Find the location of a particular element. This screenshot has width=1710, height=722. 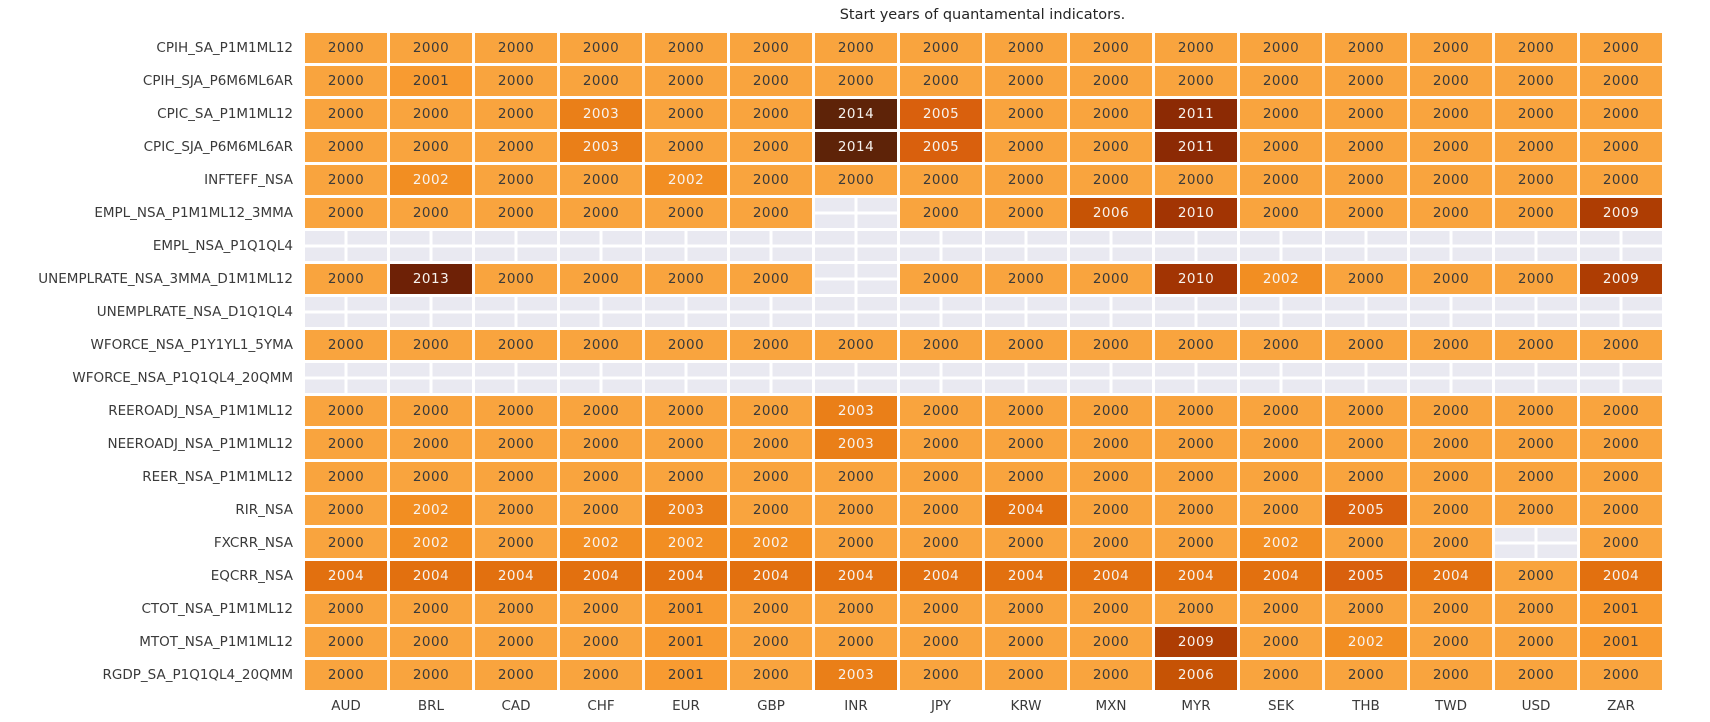

x-axis-label: AUD is located at coordinates (346, 706).